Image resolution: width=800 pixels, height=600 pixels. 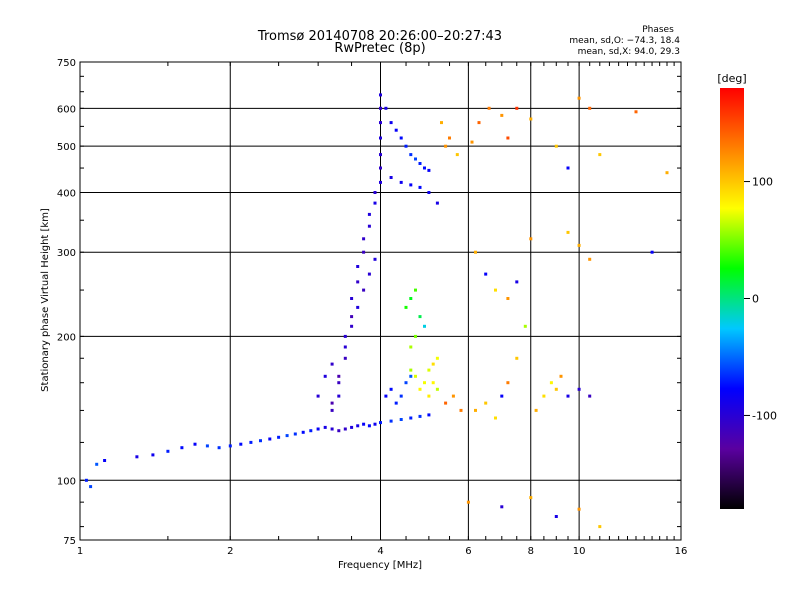 I want to click on colorbar: [deg] 100 0 -100, so click(x=747, y=290).